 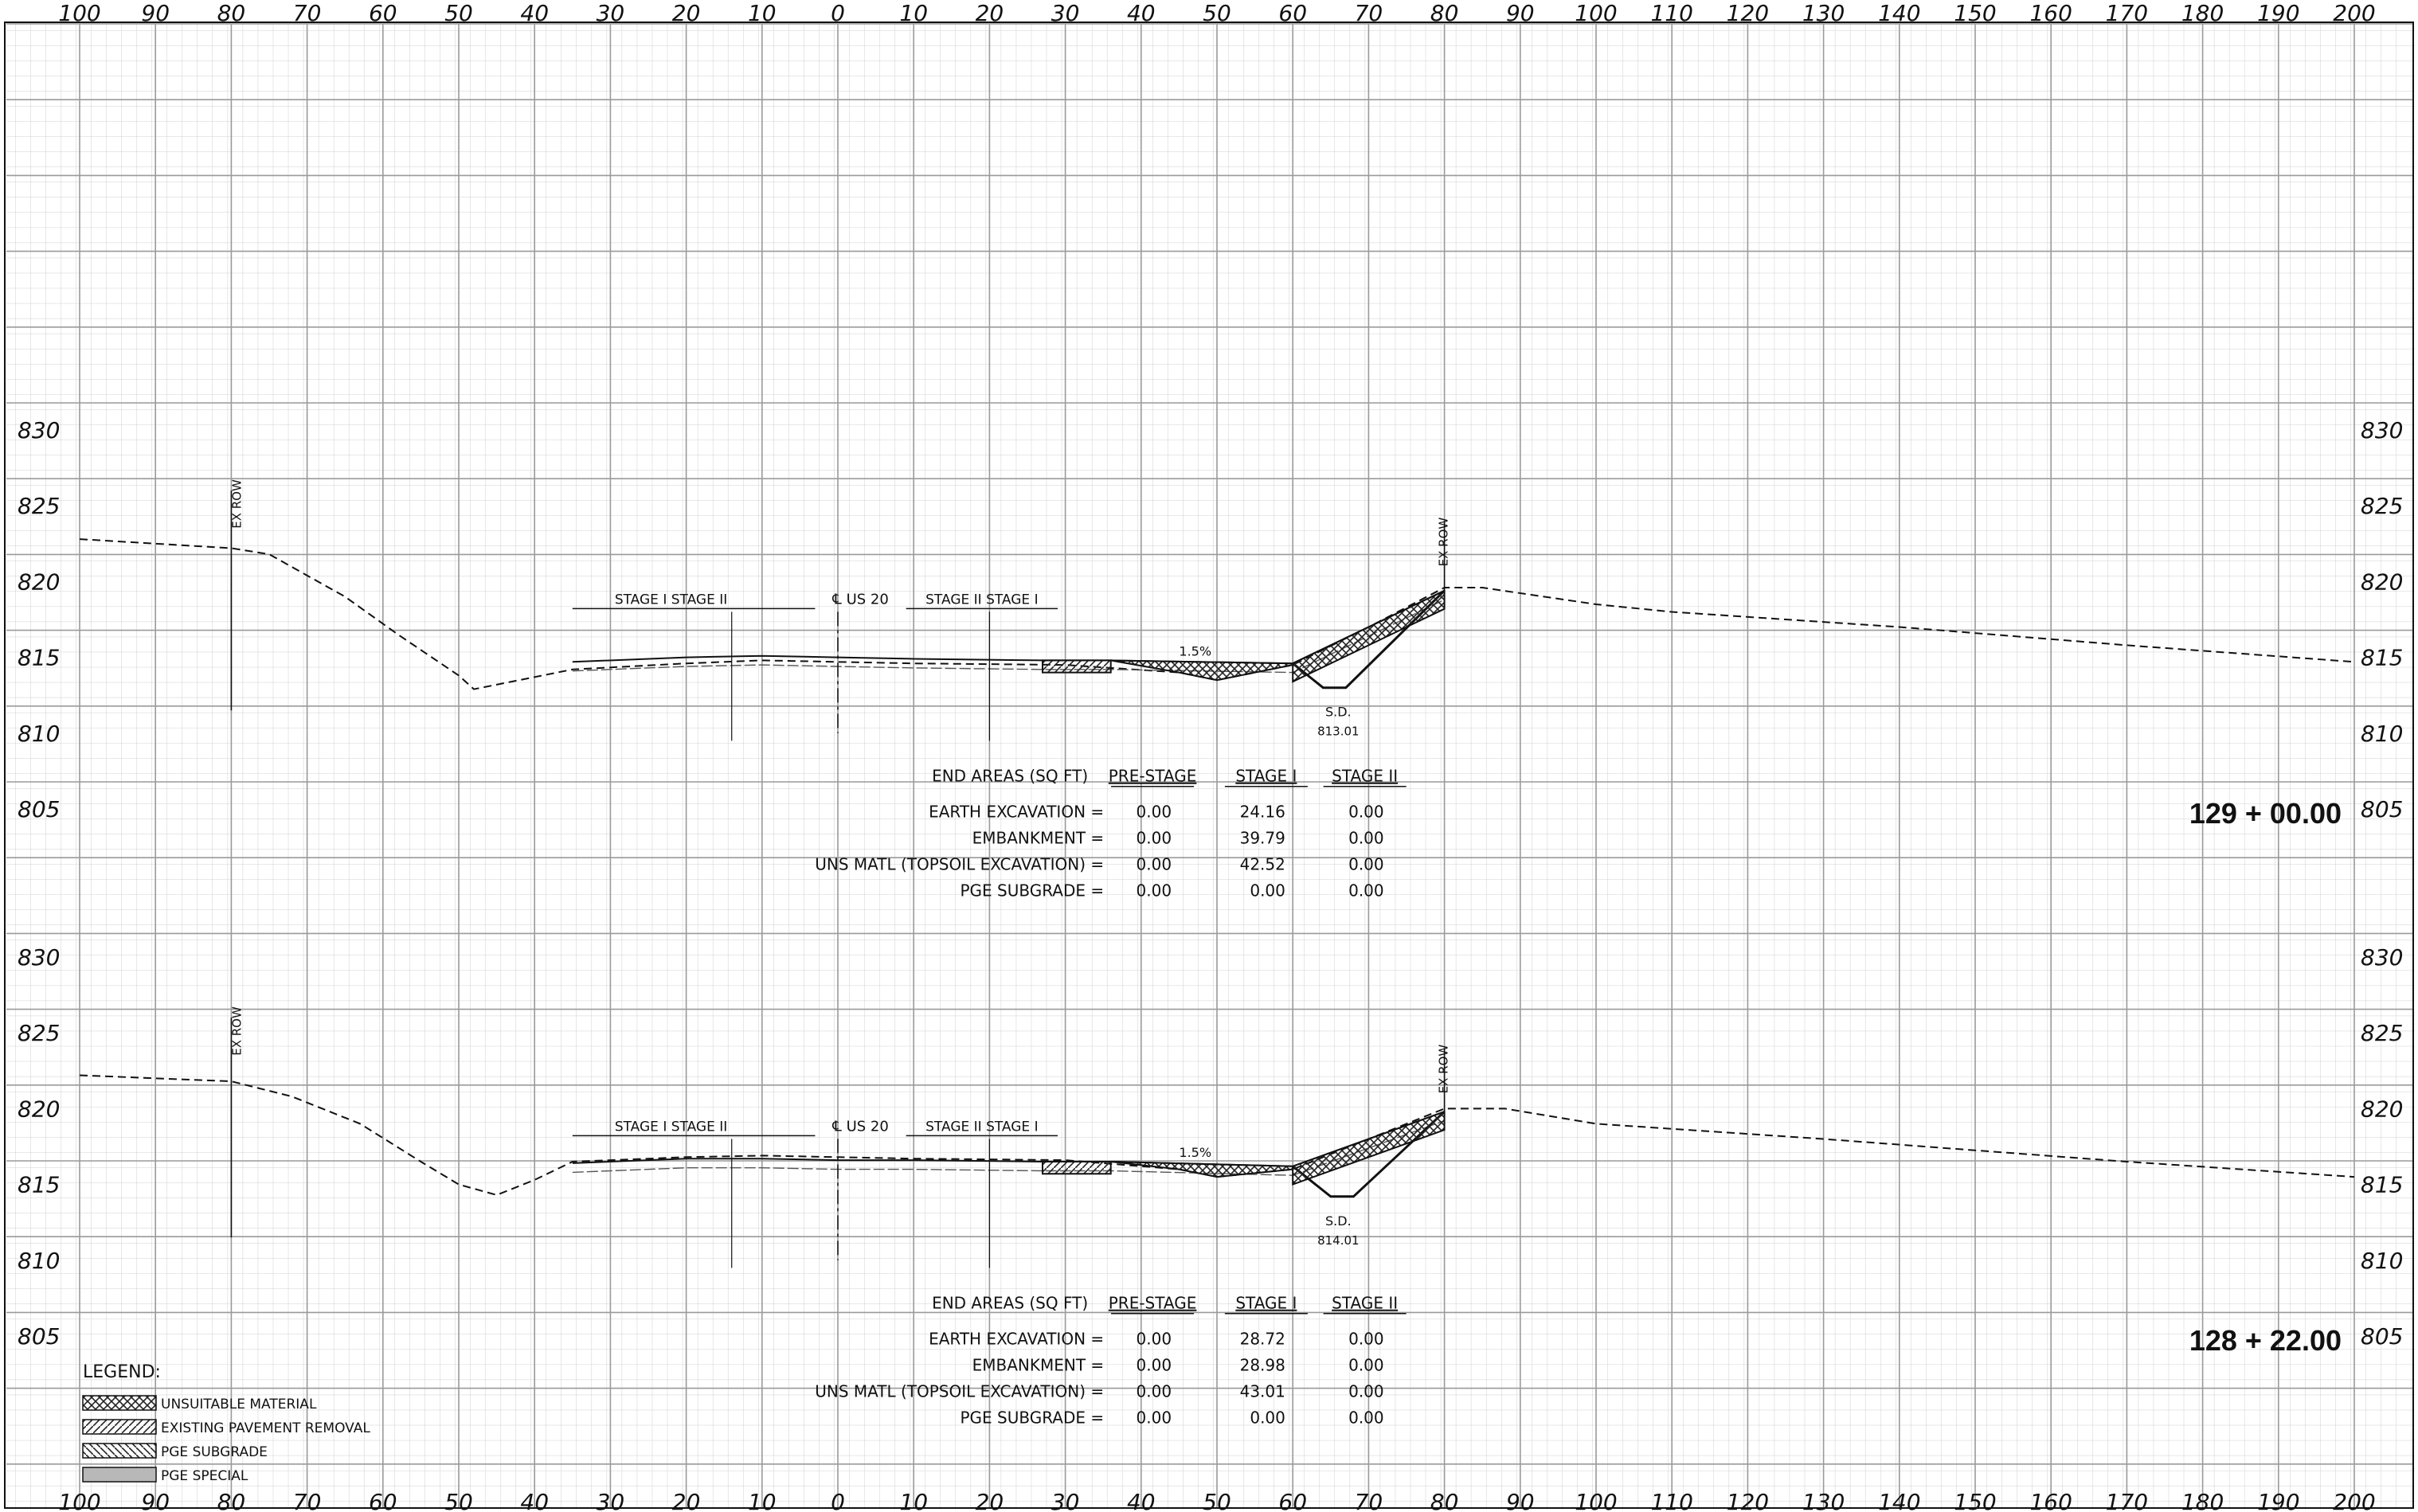 I want to click on legend-swatch-crosshatch, so click(x=119, y=1403).